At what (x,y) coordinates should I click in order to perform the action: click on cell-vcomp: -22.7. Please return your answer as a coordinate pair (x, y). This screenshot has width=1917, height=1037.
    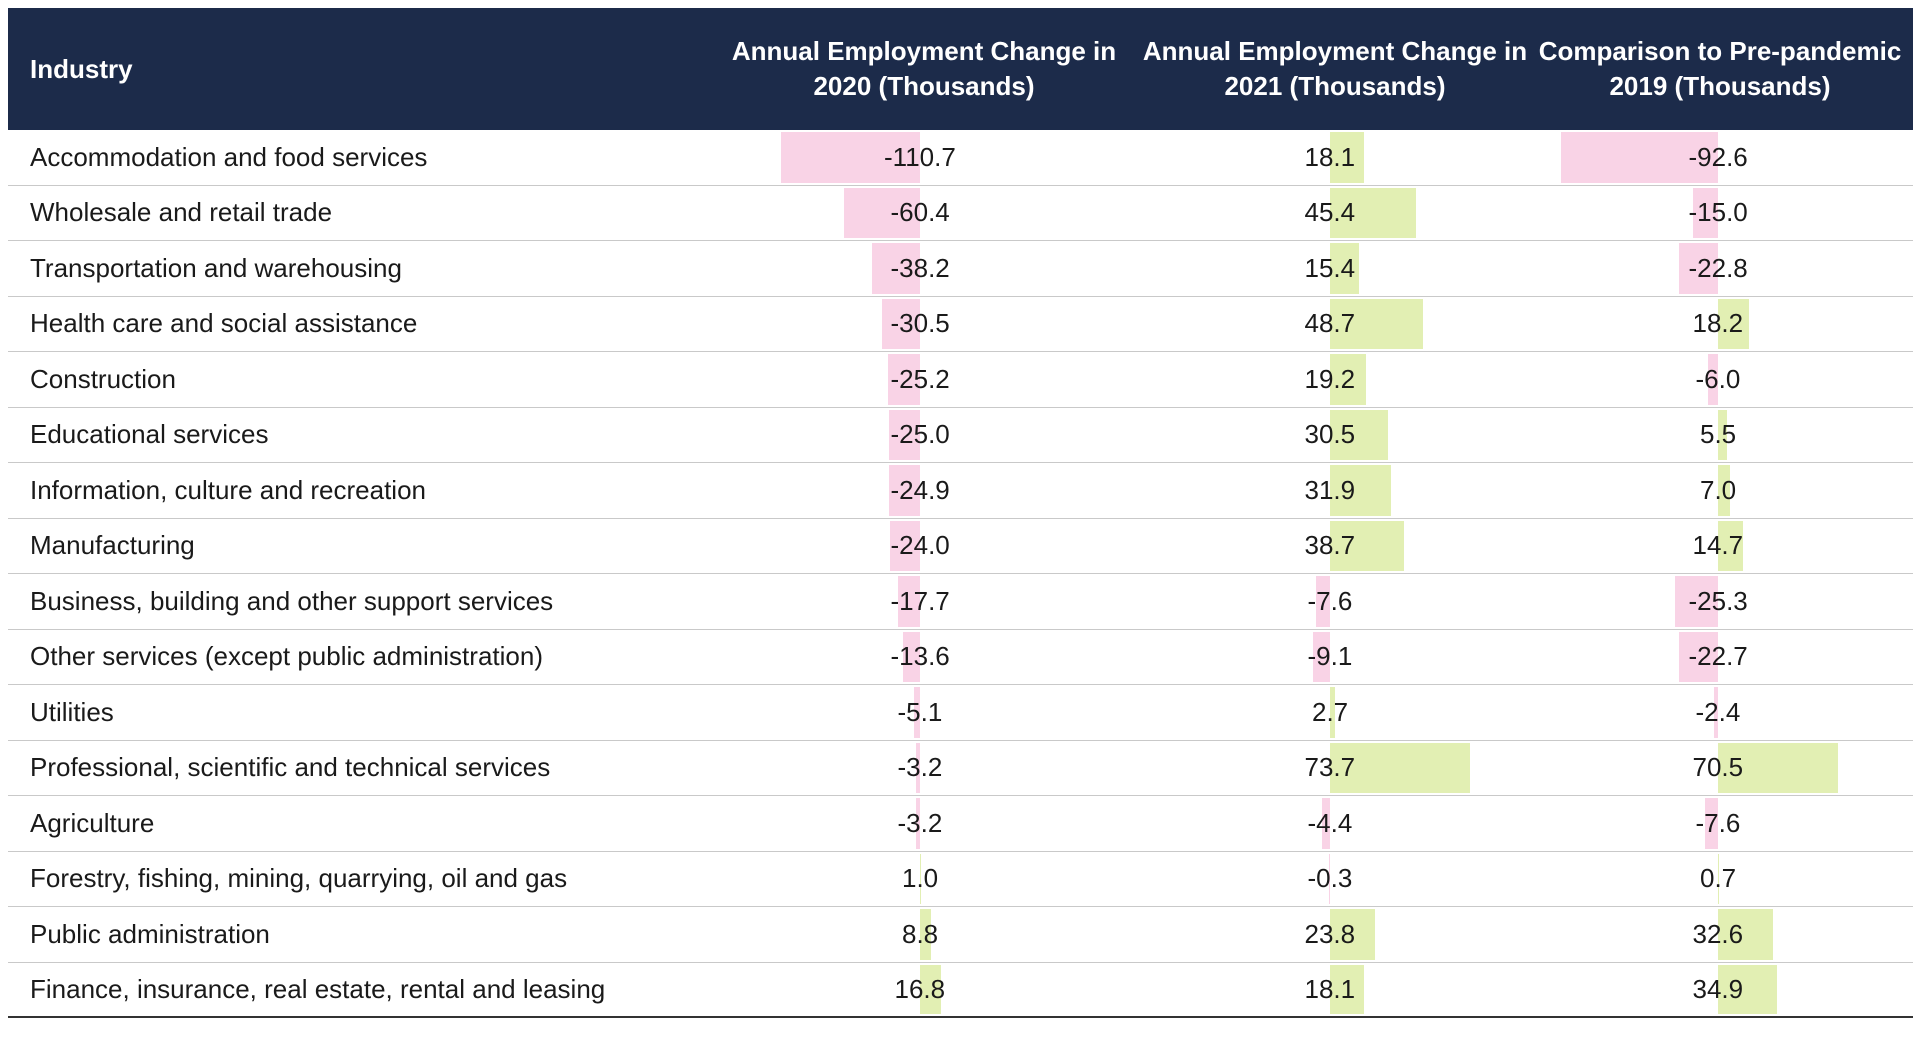
    Looking at the image, I should click on (1718, 657).